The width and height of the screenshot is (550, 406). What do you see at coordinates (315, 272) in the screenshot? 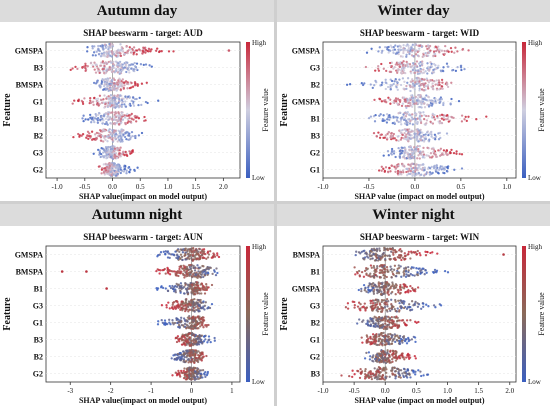
I see `feature-label: B1` at bounding box center [315, 272].